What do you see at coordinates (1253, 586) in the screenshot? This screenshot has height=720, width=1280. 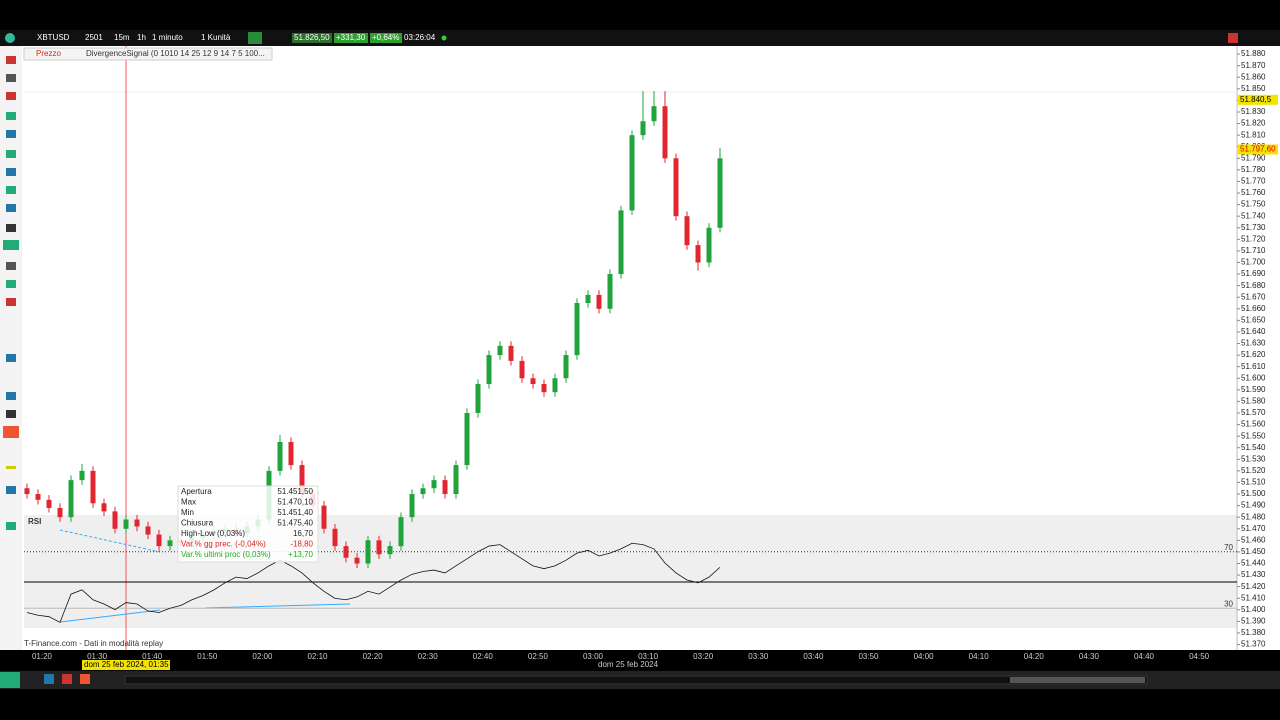 I see `y-tick-label: 51.420` at bounding box center [1253, 586].